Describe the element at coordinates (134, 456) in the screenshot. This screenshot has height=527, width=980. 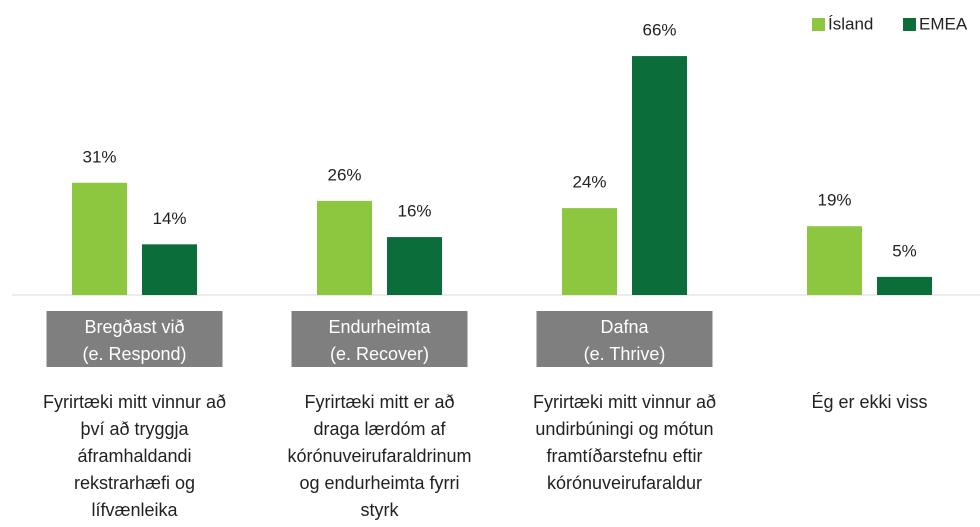
I see `category-description: áframhaldandi` at that location.